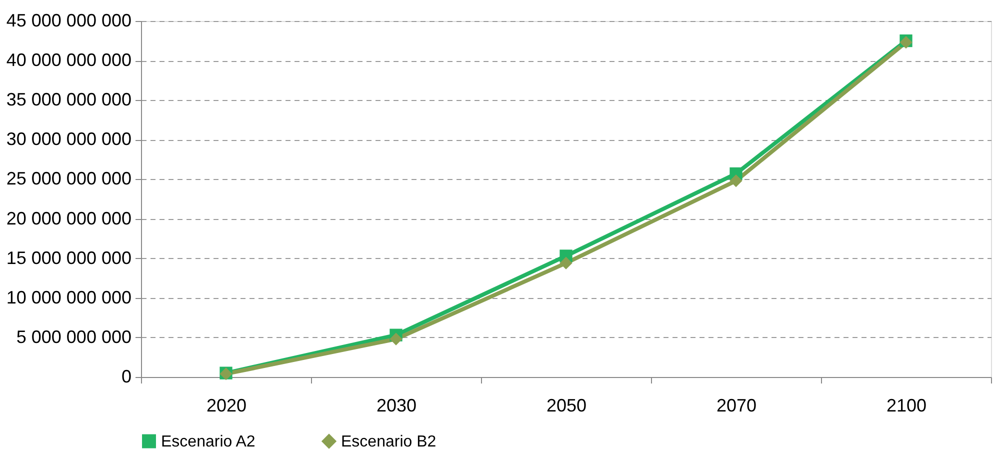 The height and width of the screenshot is (458, 997). Describe the element at coordinates (69, 60) in the screenshot. I see `y-tick-label: 40 000 000 000` at that location.